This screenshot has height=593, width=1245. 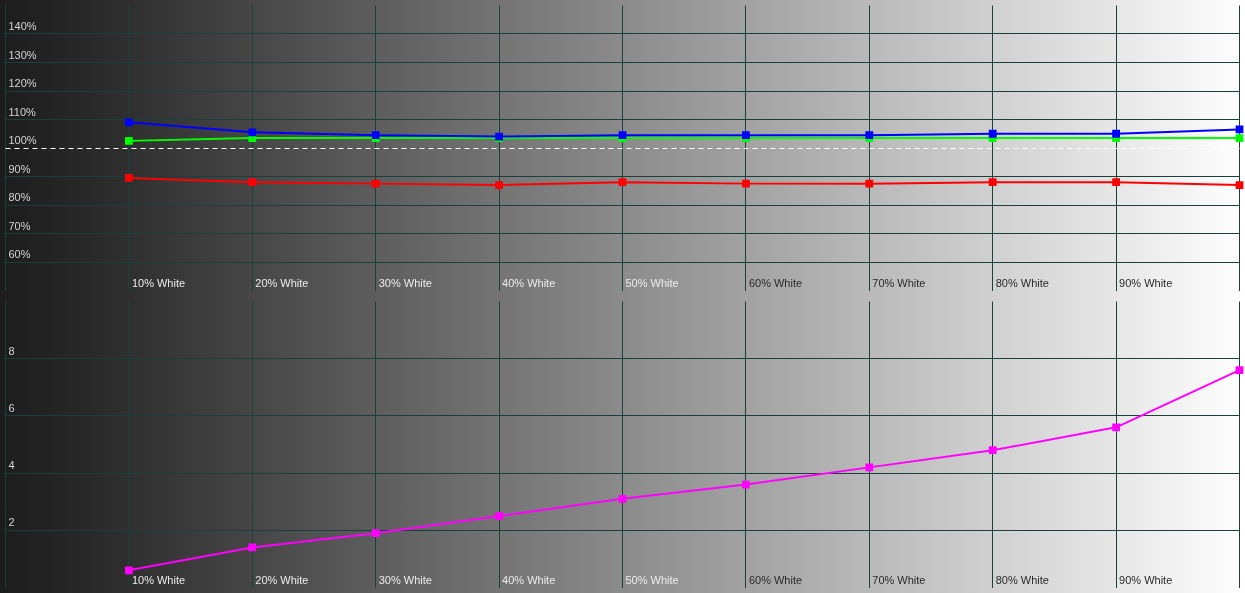 I want to click on y-tick-label: 8, so click(x=11, y=350).